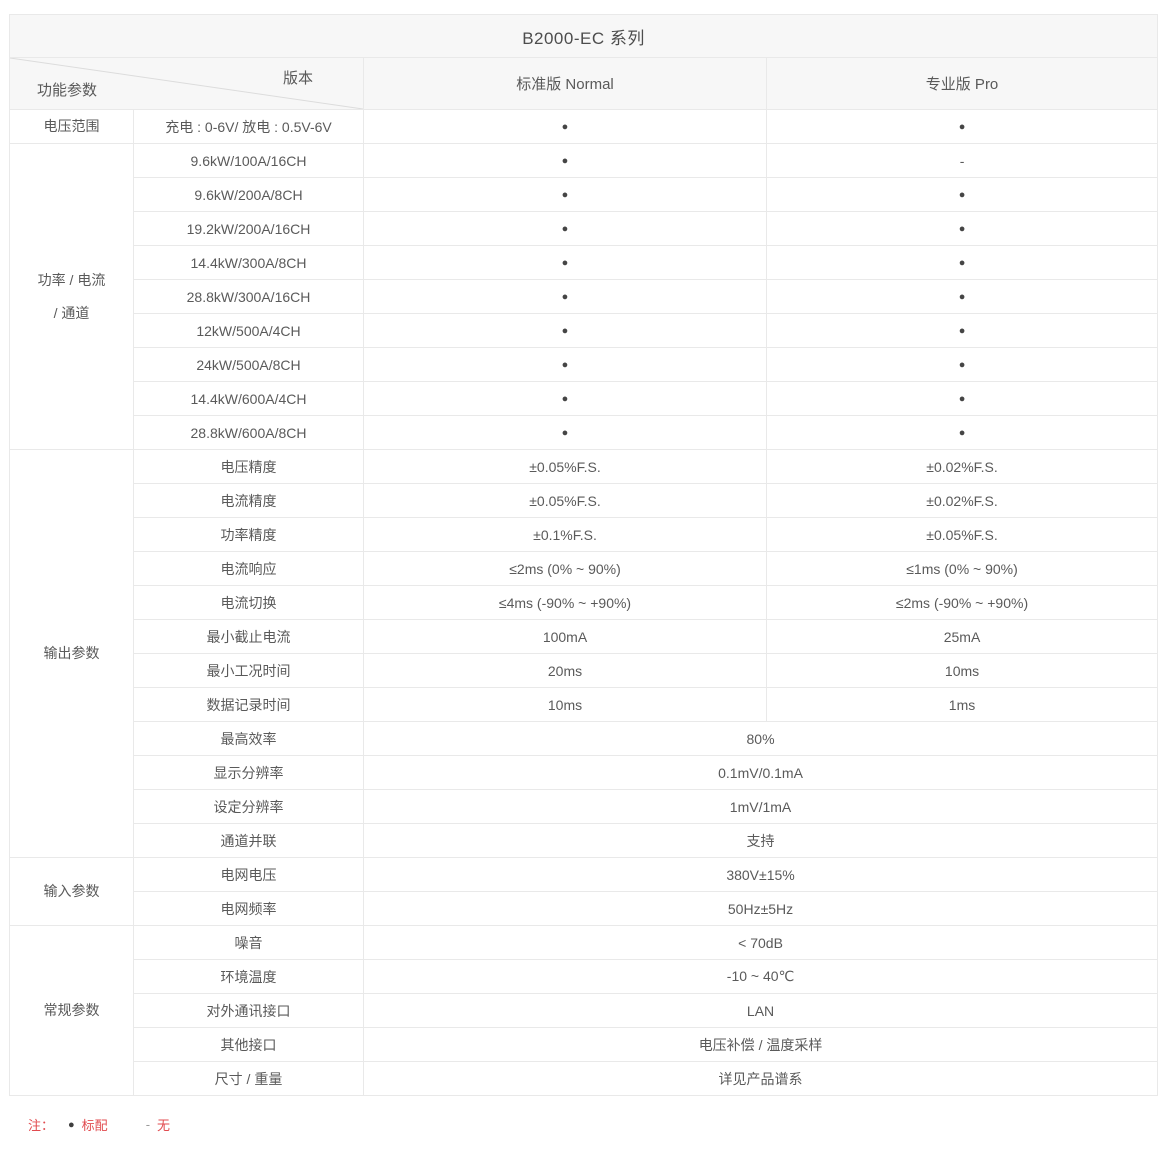 The height and width of the screenshot is (1150, 1165). What do you see at coordinates (71, 891) in the screenshot?
I see `group-cell: 输入参数` at bounding box center [71, 891].